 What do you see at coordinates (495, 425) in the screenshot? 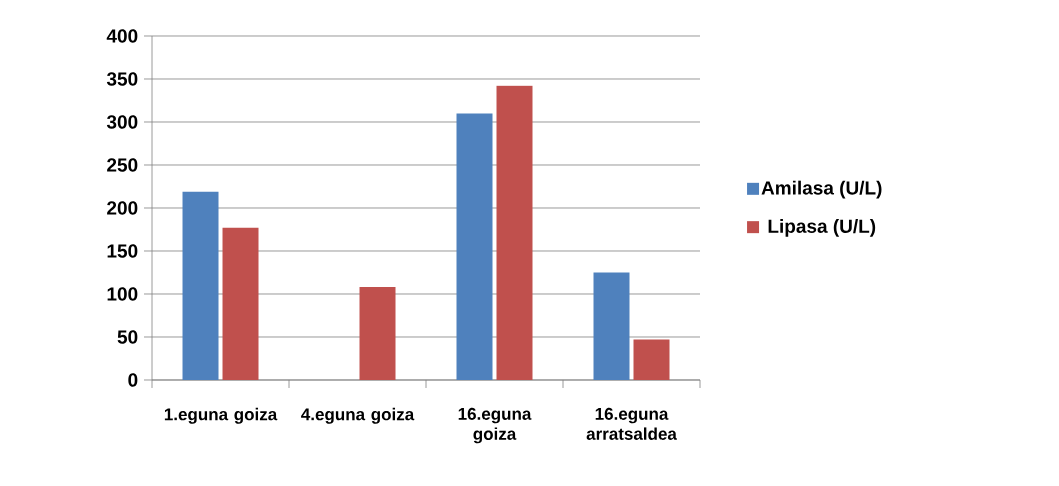
I see `x-tick-label: 16.eguna goiza` at bounding box center [495, 425].